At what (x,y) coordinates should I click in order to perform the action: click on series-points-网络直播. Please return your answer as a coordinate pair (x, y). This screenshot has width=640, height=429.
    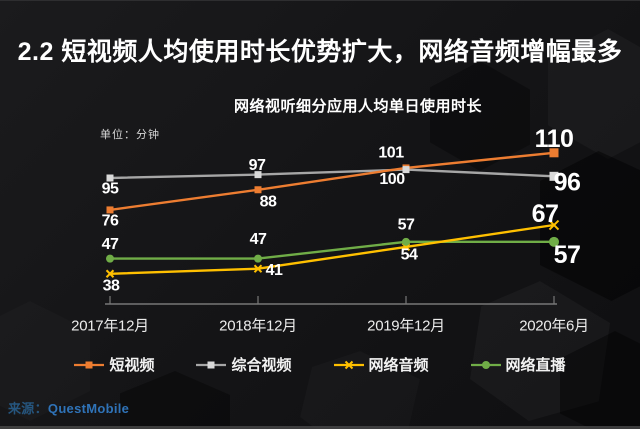
    Looking at the image, I should click on (332, 249).